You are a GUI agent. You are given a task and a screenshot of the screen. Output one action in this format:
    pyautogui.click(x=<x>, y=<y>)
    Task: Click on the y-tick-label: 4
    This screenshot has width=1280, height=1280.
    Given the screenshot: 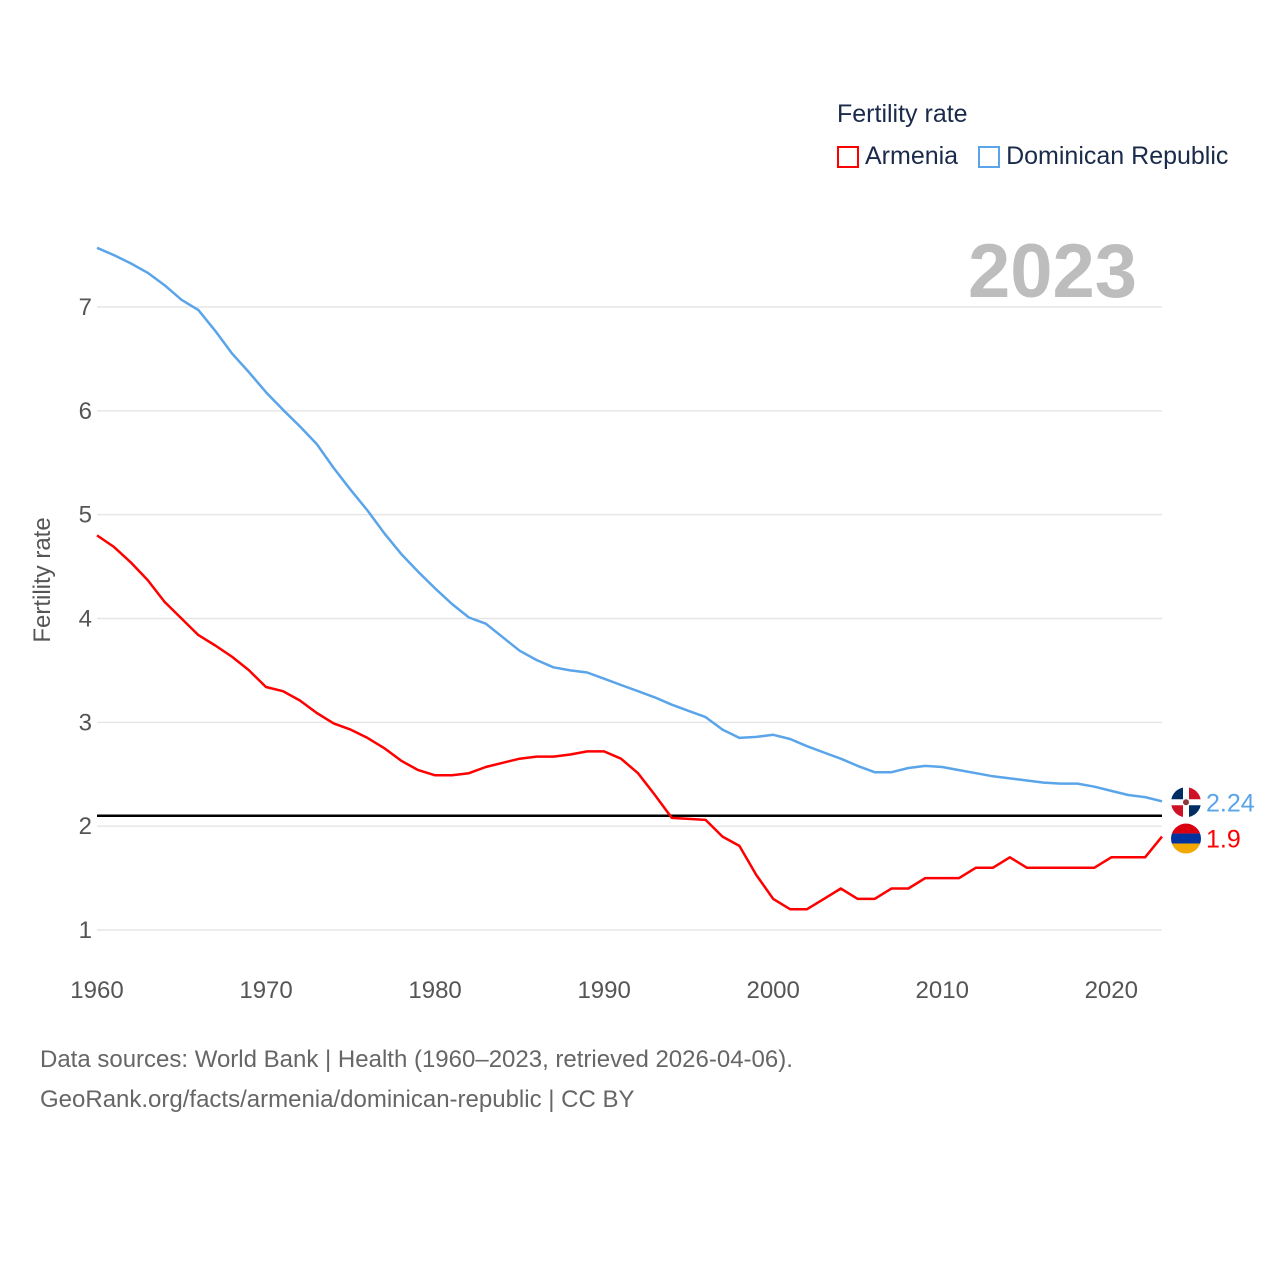 What is the action you would take?
    pyautogui.click(x=85, y=619)
    